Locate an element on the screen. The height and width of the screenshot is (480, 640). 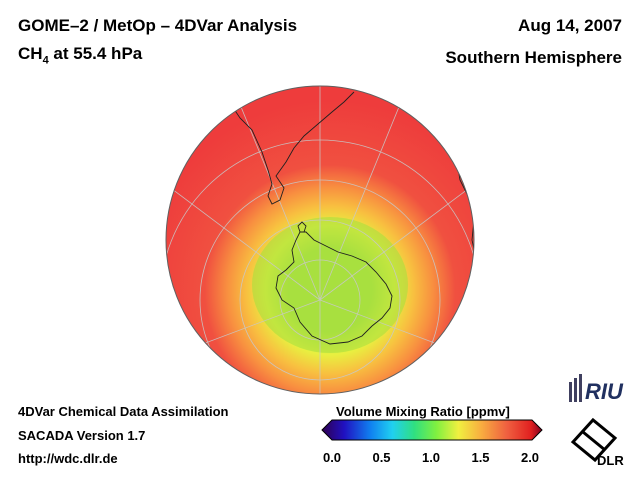
species-main: CH is located at coordinates (30, 53).